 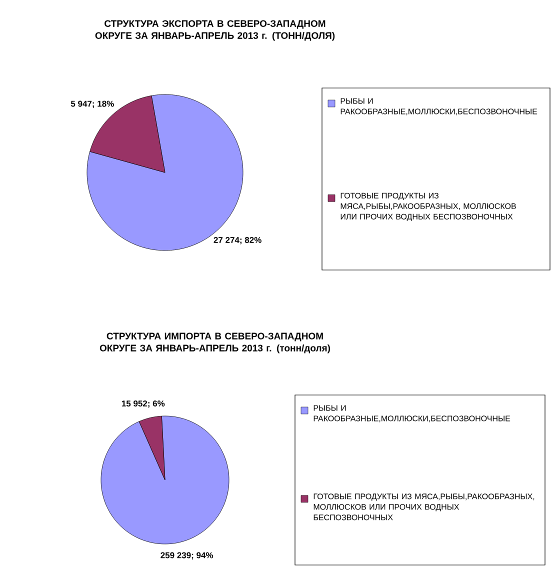 I want to click on data-label: 5 947; 18%, so click(x=92, y=104).